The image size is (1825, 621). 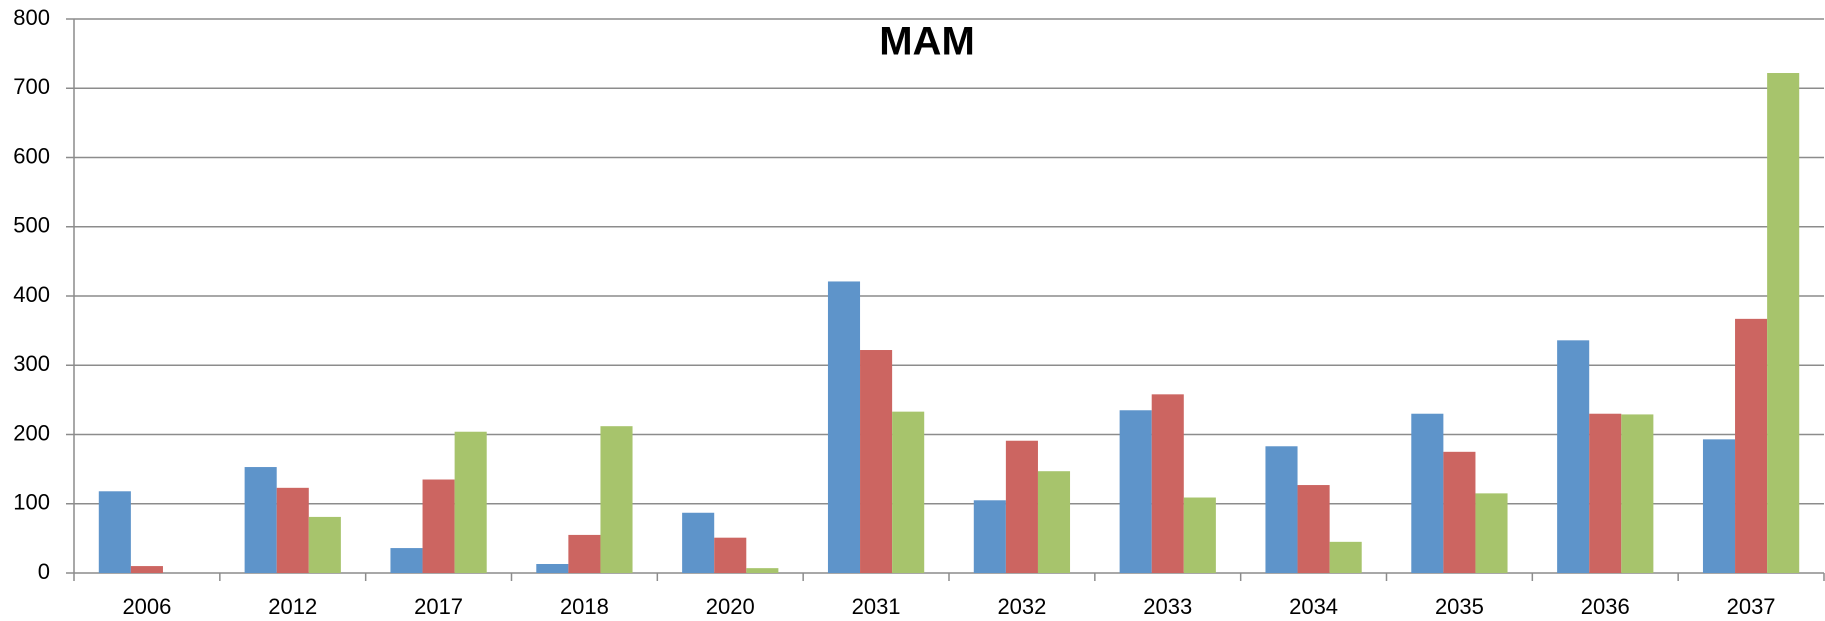 I want to click on y-tick-label: 500, so click(x=31, y=225).